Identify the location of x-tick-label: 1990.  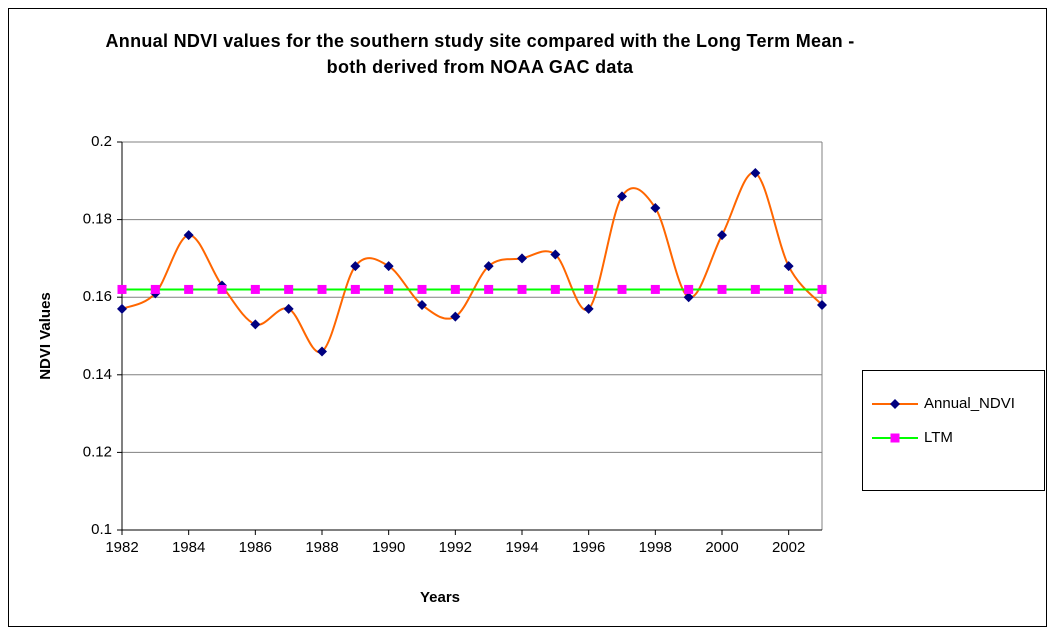
(388, 547).